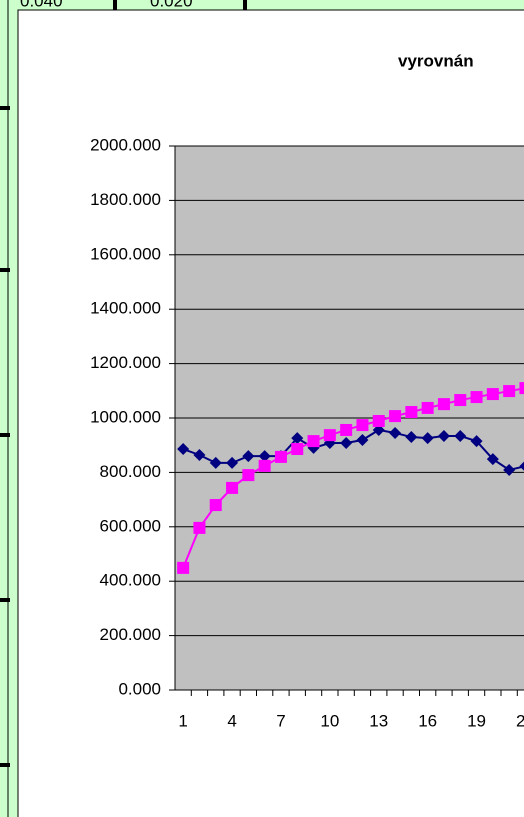  I want to click on x-tick-label: 19, so click(476, 720).